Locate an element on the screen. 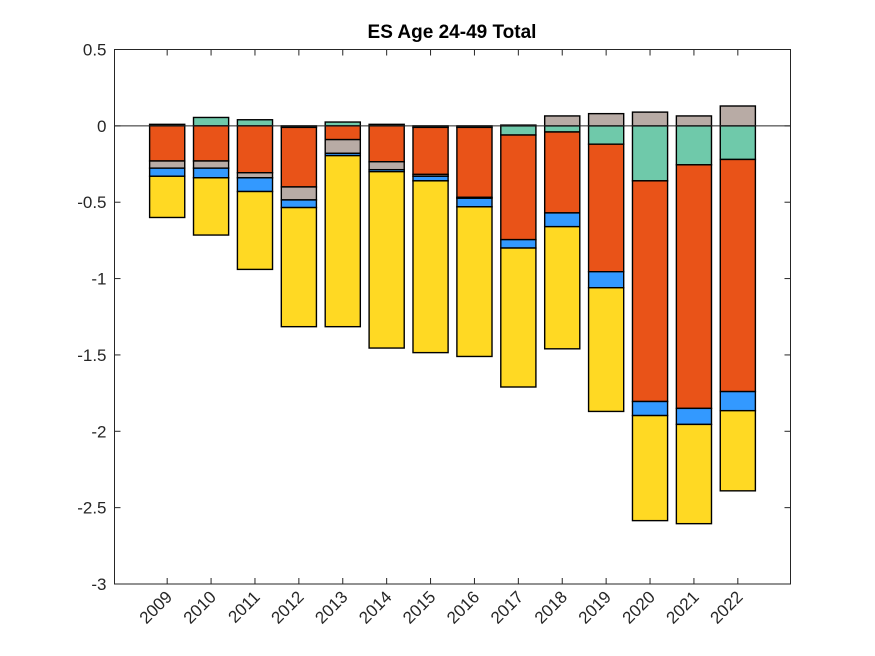  bar-segment-series-4-blue-2011 is located at coordinates (255, 185).